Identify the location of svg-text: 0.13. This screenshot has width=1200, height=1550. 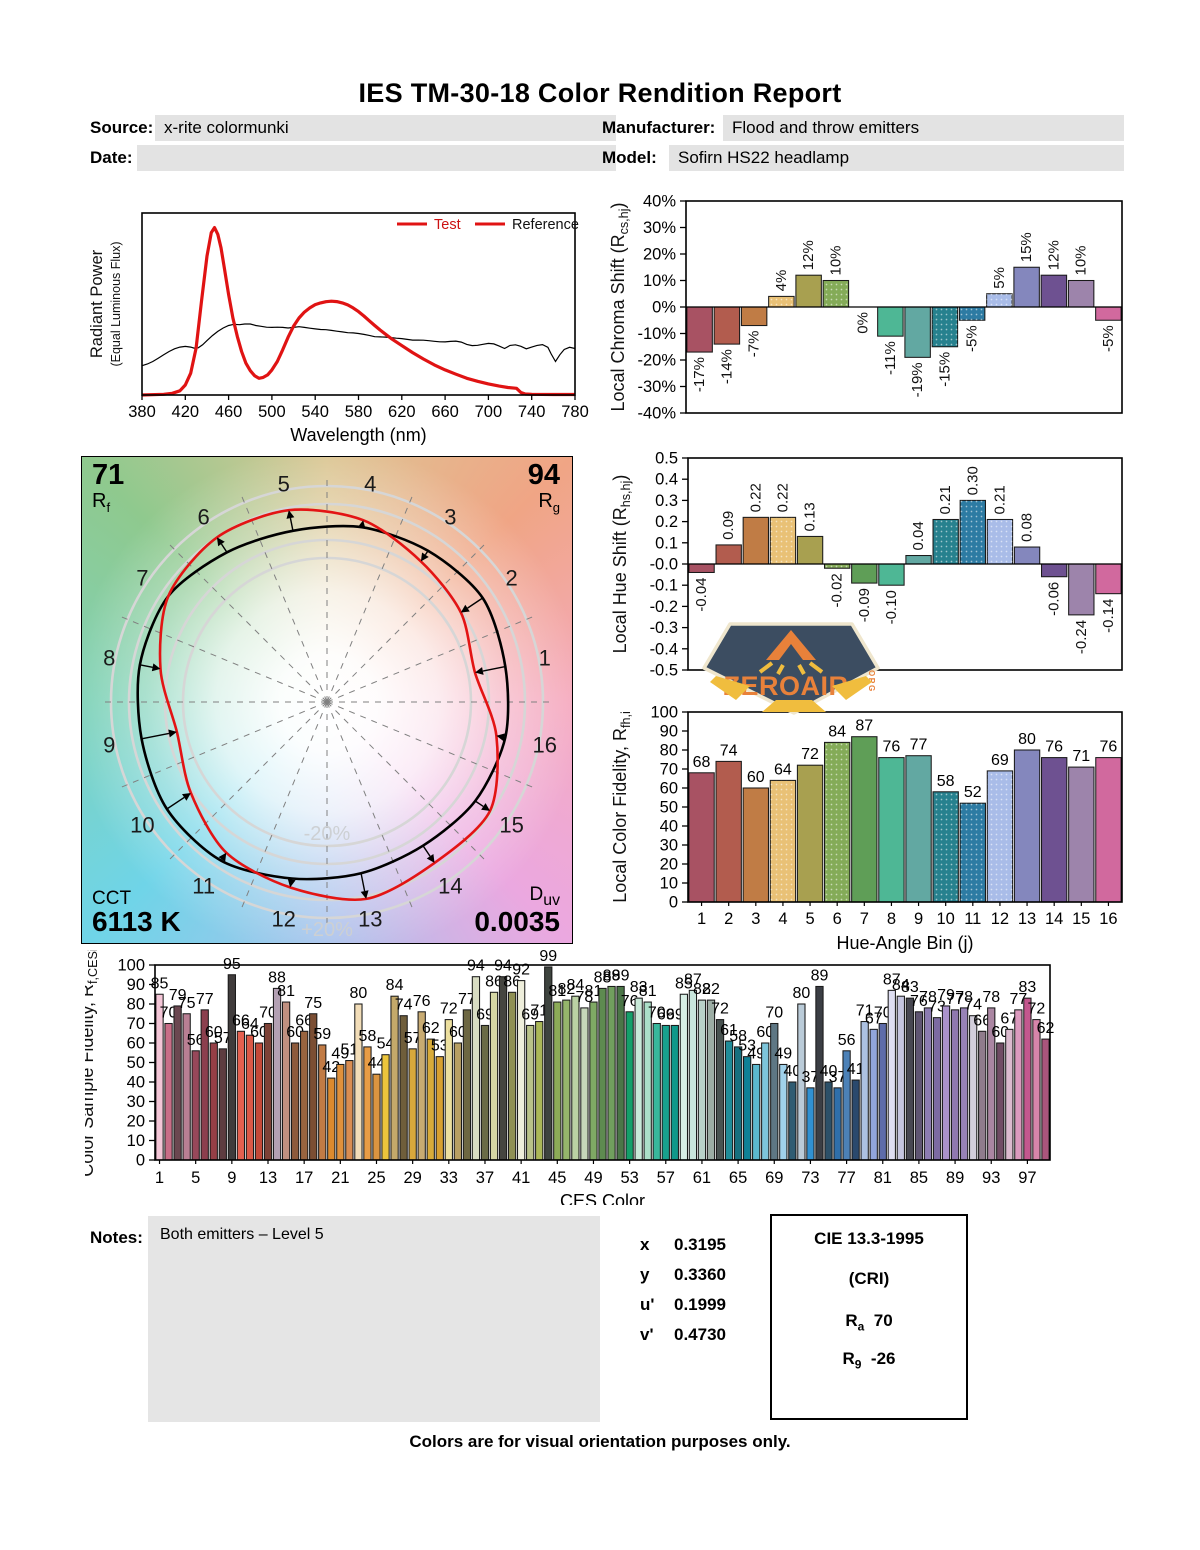
(810, 516).